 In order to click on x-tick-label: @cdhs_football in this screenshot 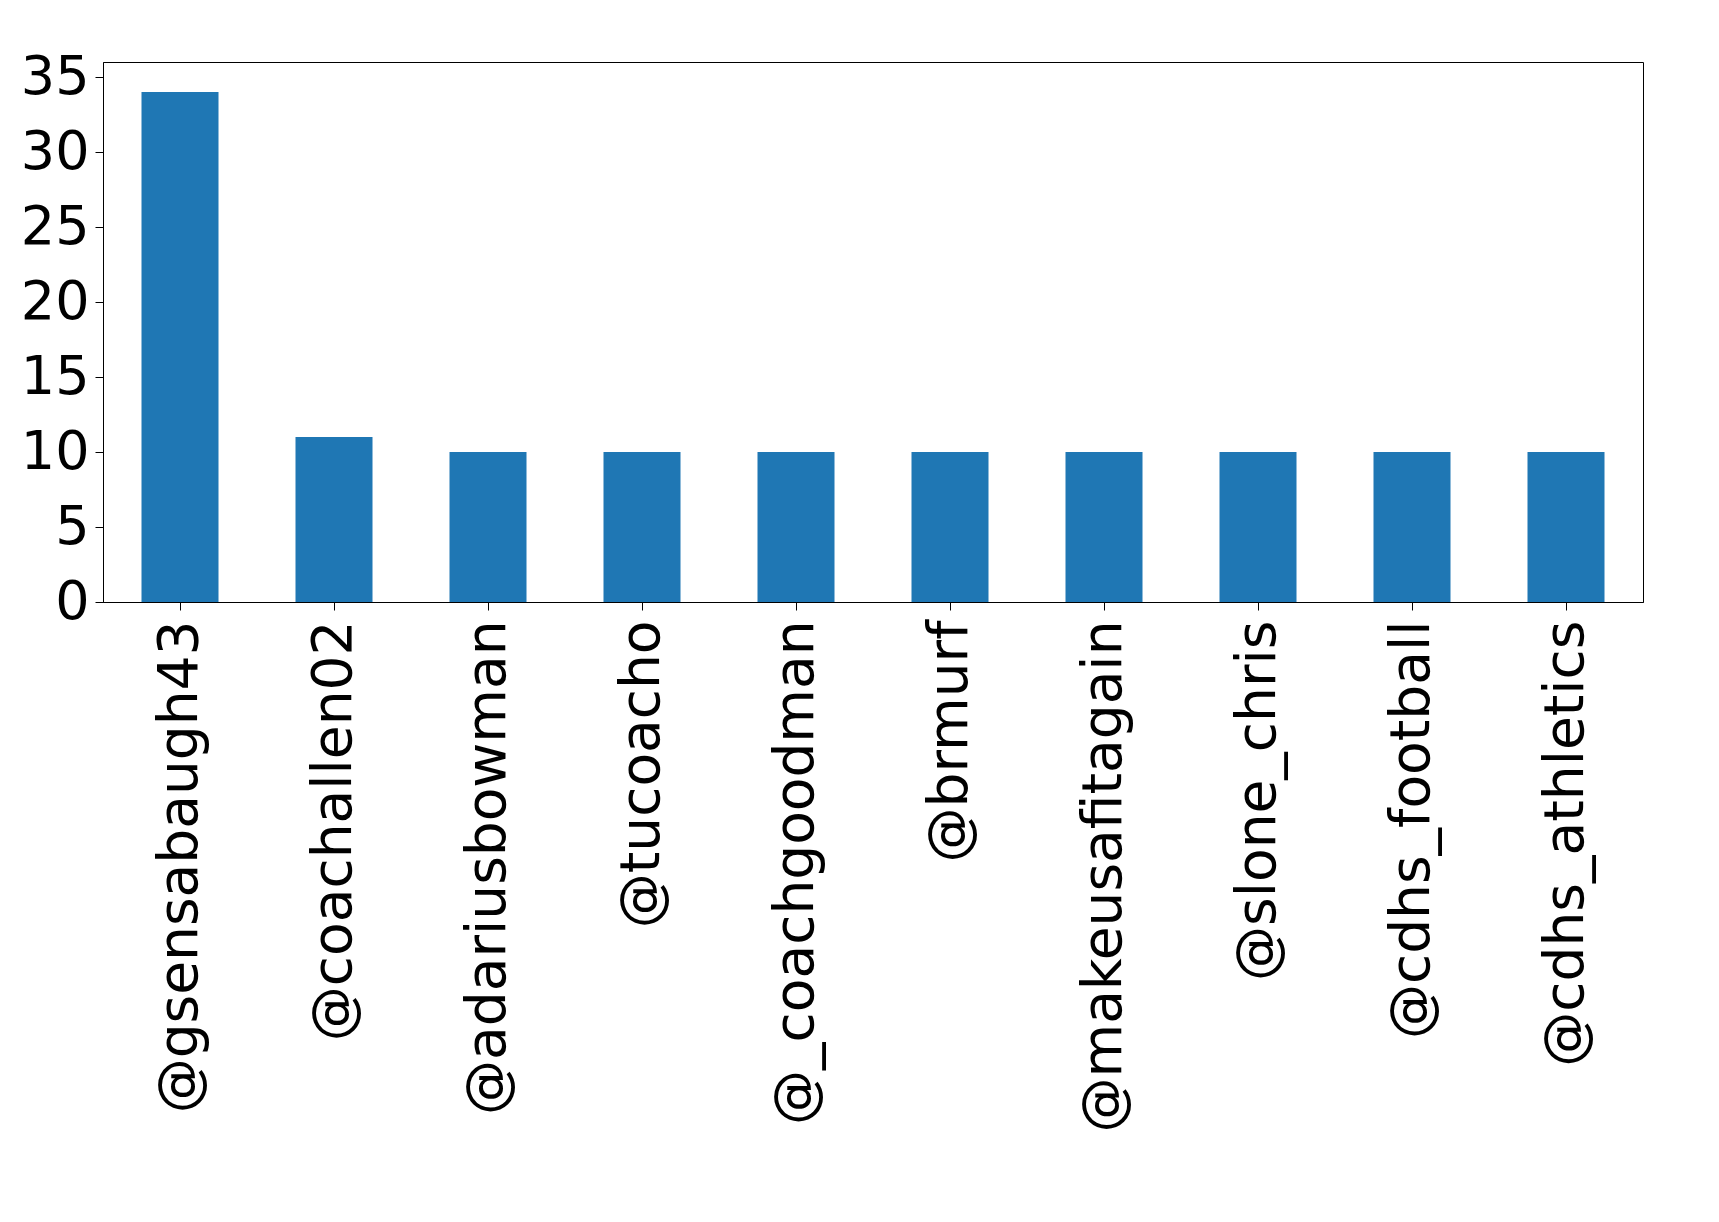, I will do `click(1410, 830)`.